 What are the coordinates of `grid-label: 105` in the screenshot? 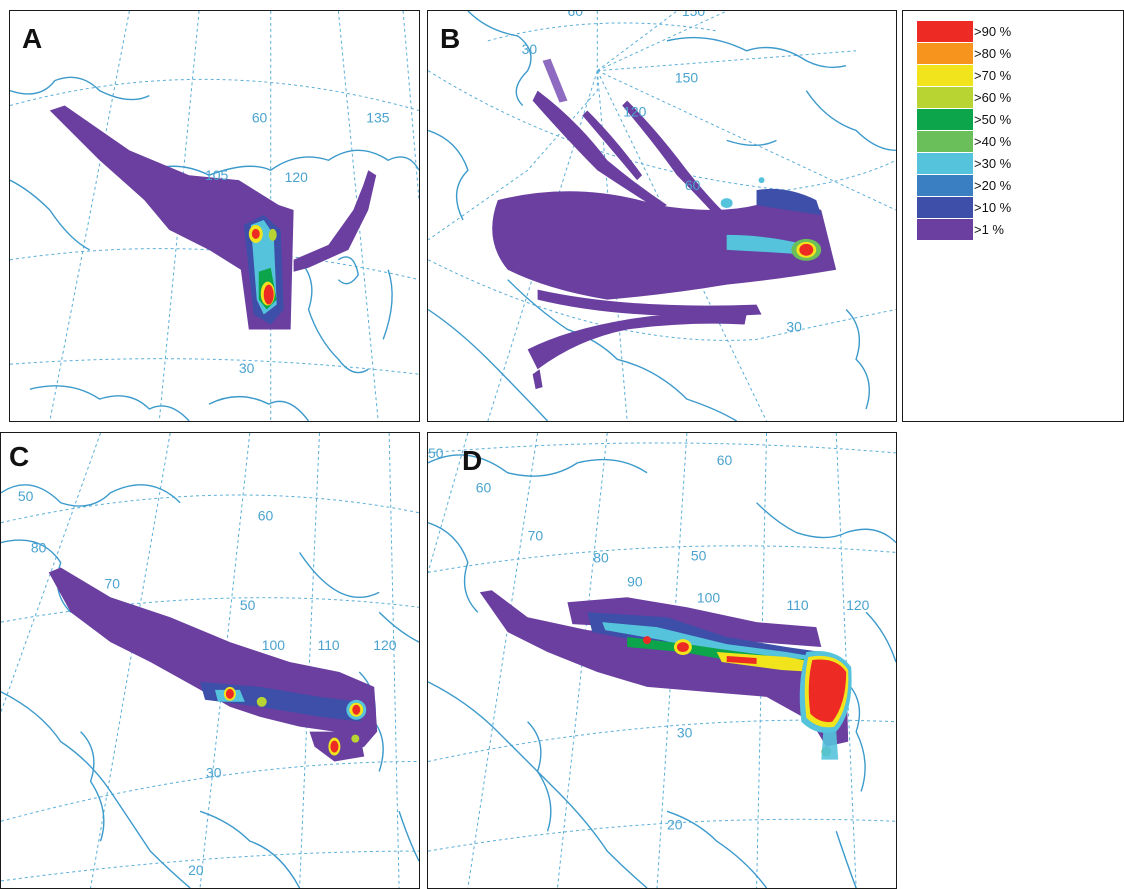 It's located at (216, 175).